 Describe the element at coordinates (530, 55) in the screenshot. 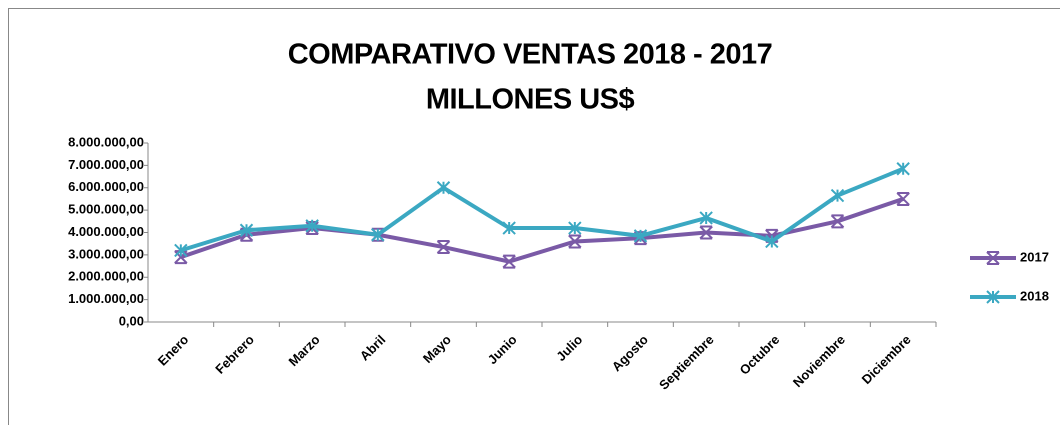

I see `chart-title: COMPARATIVO VENTAS 2018 - 2017` at that location.